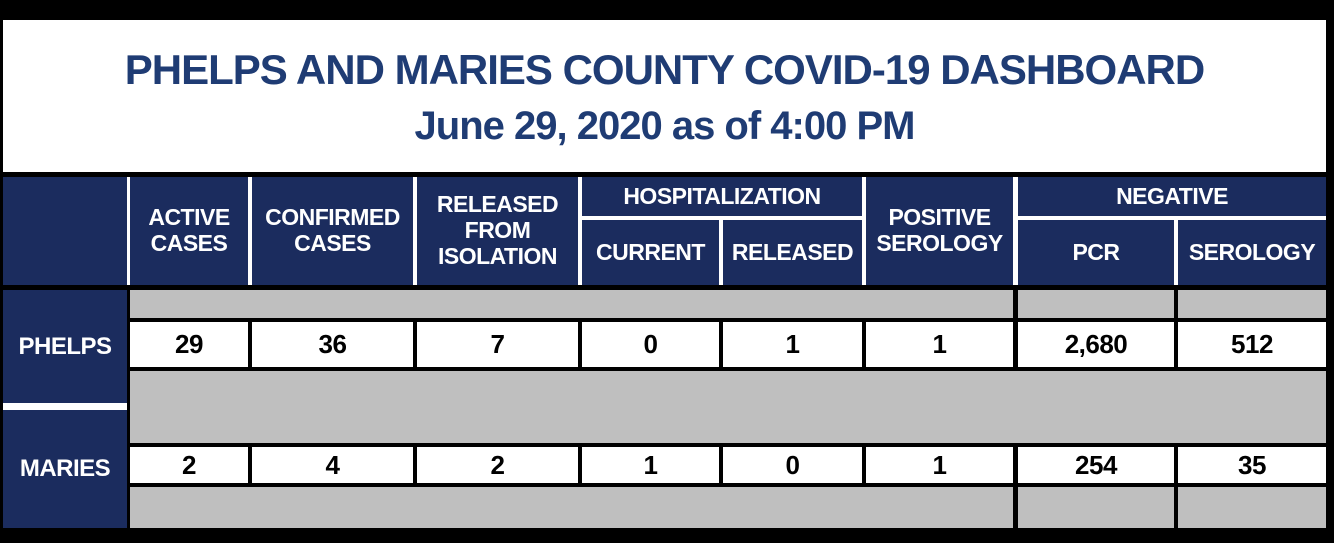  I want to click on header-negative-group: NEGATIVE, so click(1172, 196).